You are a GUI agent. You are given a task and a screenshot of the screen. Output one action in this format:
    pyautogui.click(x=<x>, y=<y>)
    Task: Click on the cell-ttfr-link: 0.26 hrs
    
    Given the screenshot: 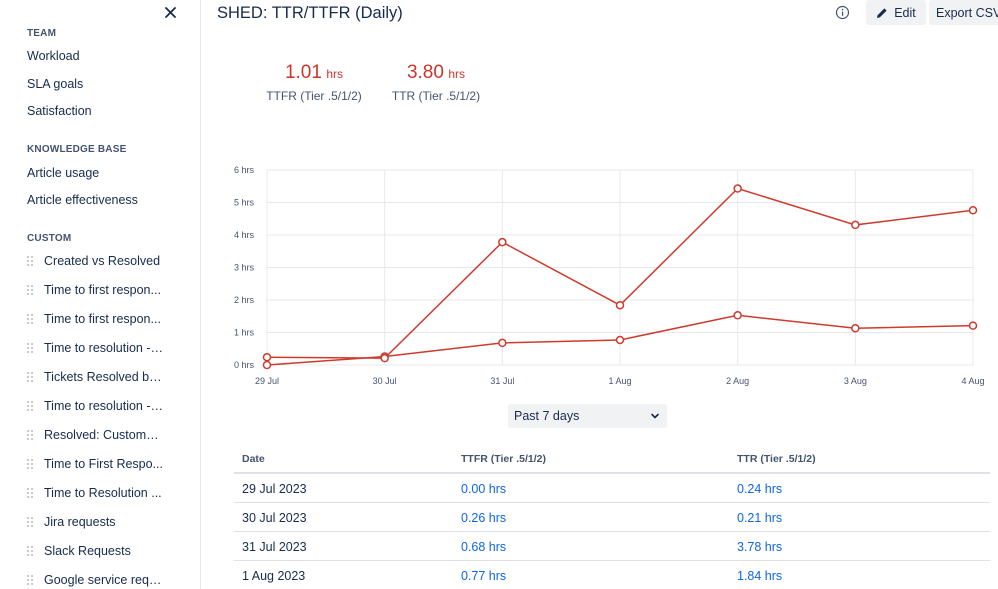 What is the action you would take?
    pyautogui.click(x=484, y=518)
    